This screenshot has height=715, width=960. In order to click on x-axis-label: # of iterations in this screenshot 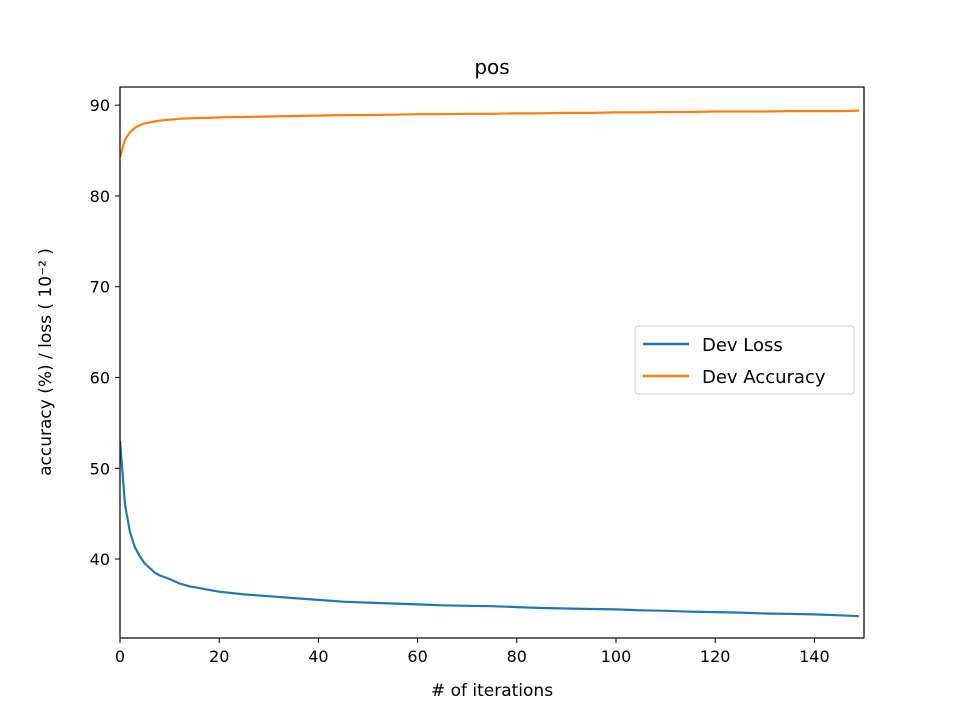, I will do `click(492, 691)`.